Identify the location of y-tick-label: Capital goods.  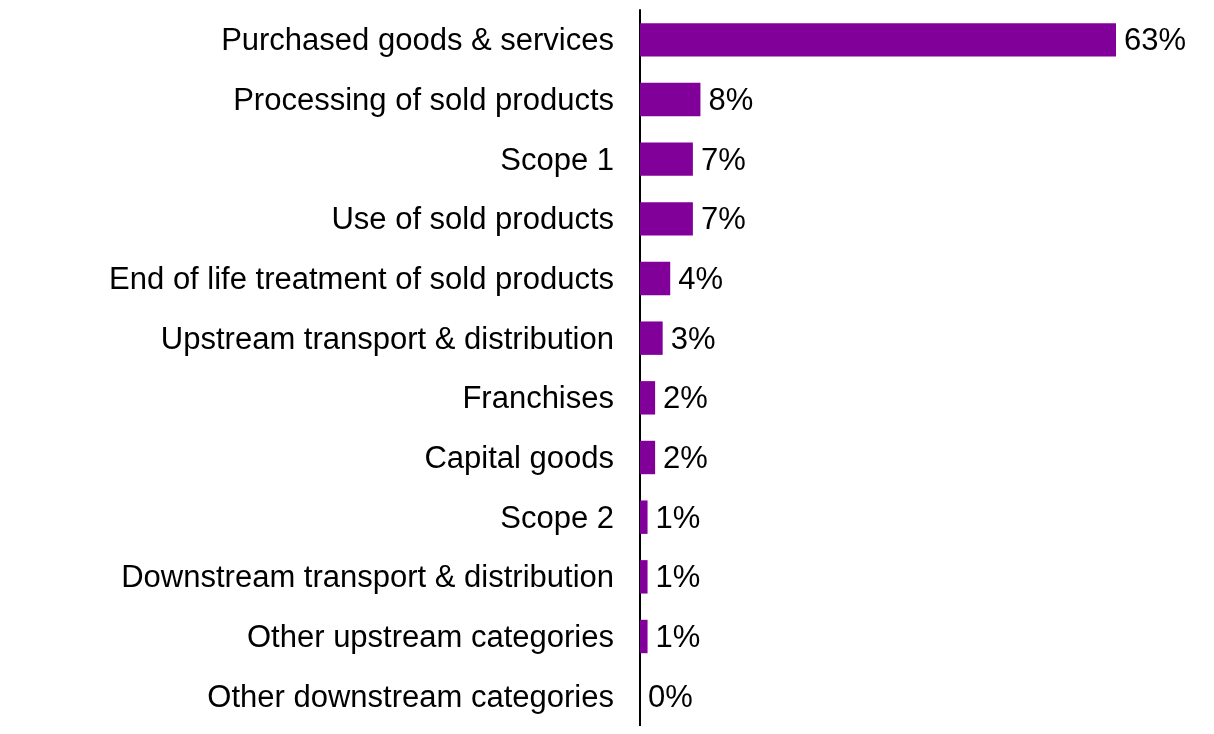
(519, 457).